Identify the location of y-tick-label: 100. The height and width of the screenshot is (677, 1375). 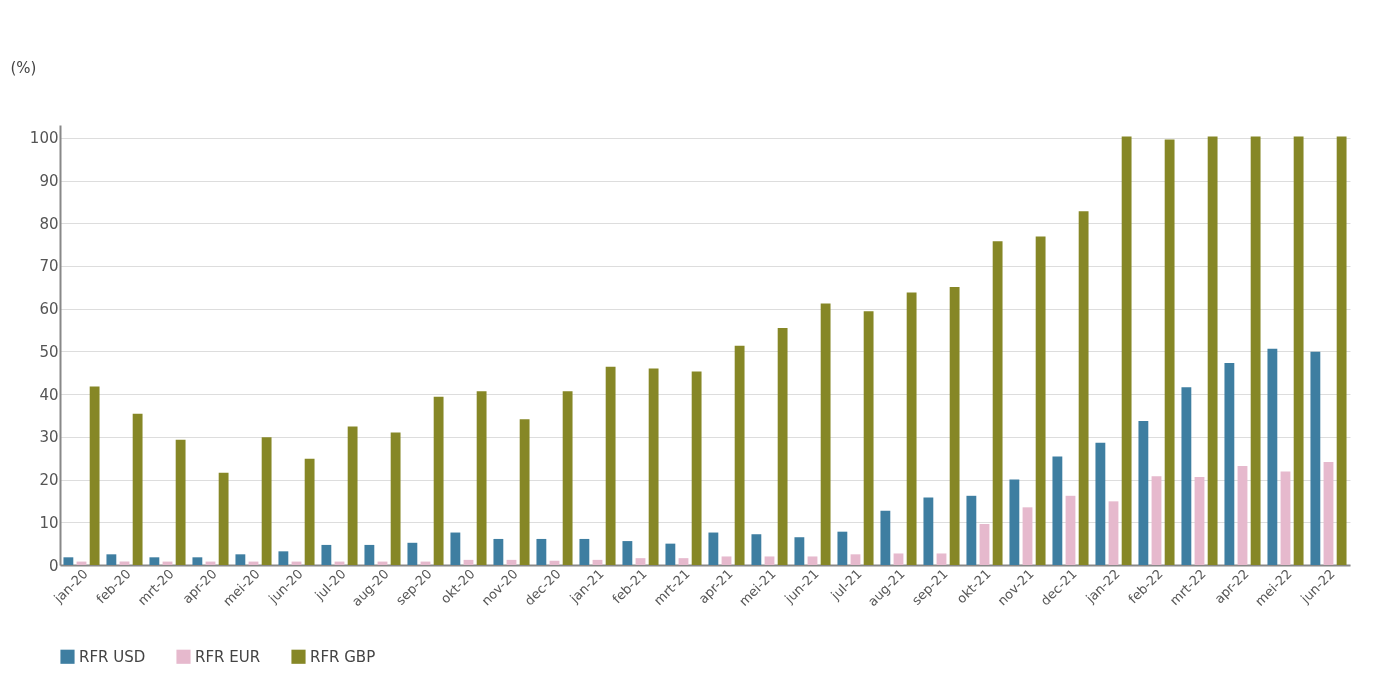
(44, 138).